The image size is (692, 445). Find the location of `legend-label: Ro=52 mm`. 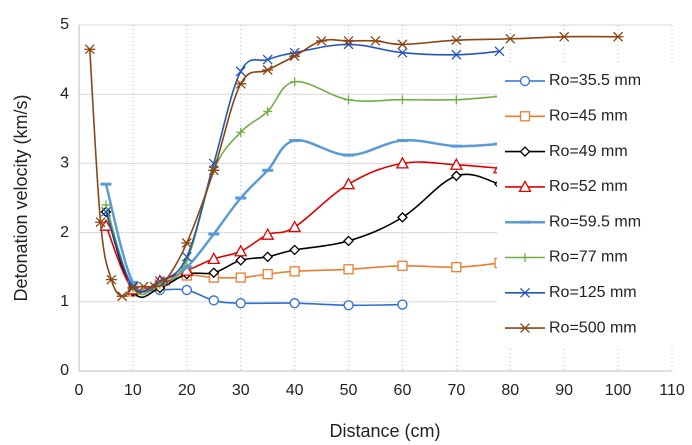

legend-label: Ro=52 mm is located at coordinates (588, 186).